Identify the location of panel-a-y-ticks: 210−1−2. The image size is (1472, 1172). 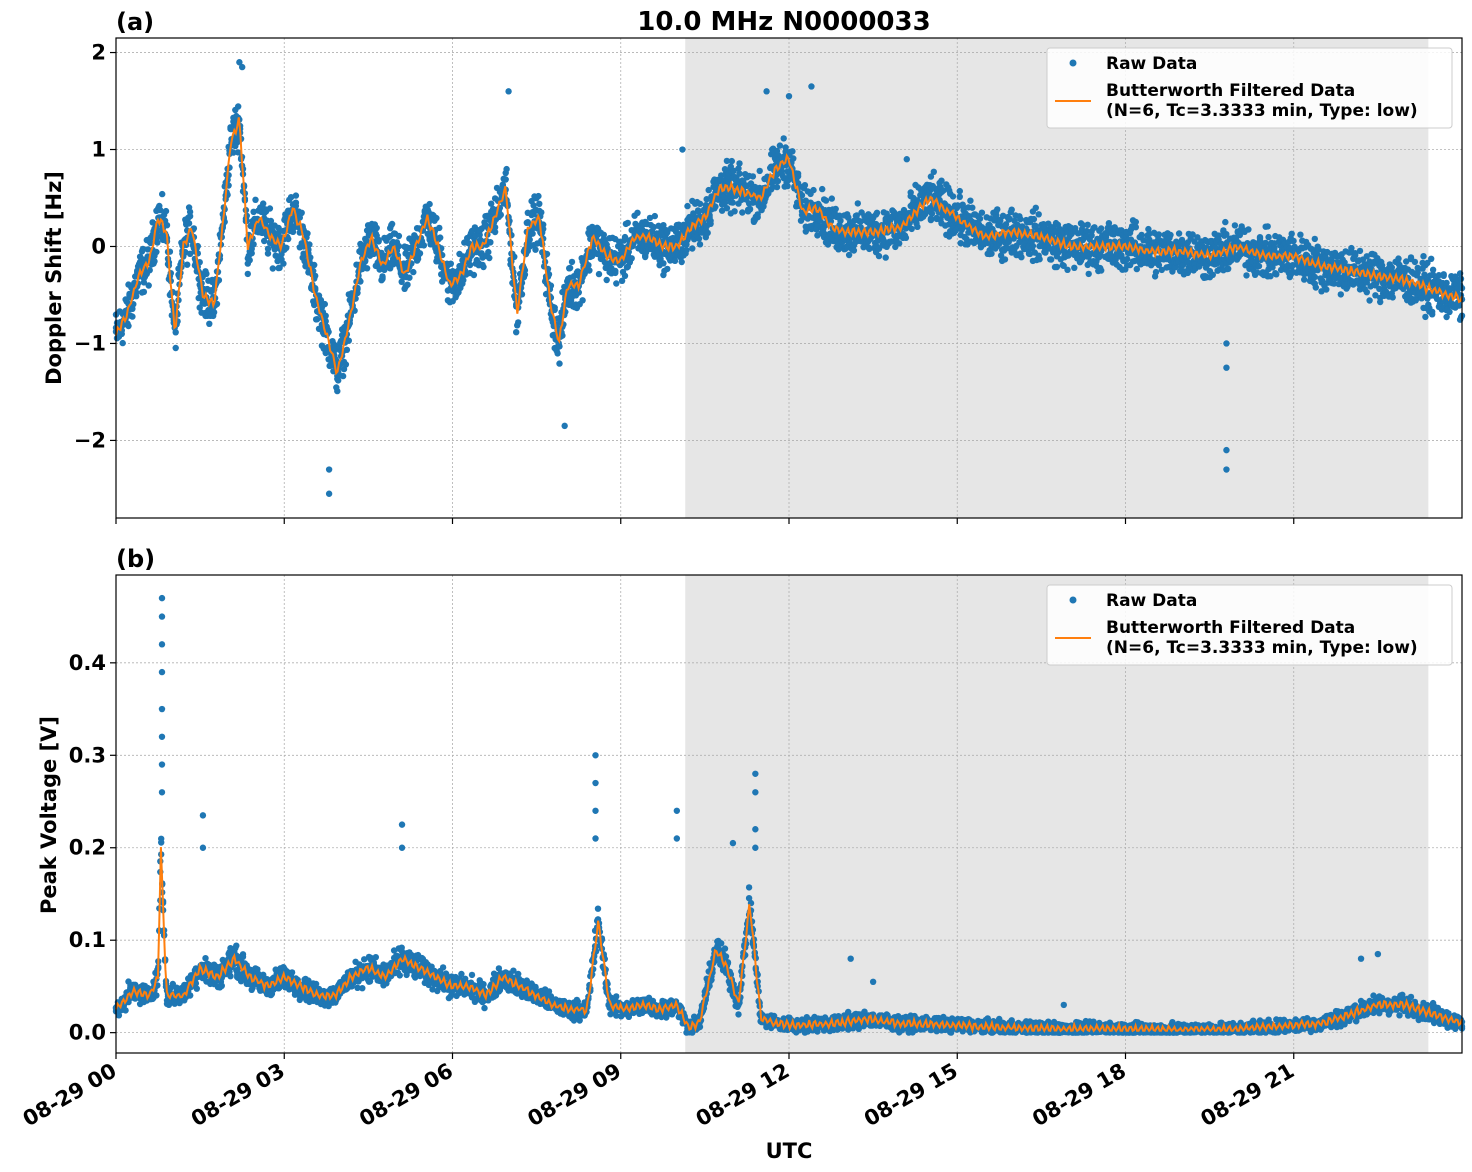
(95, 246).